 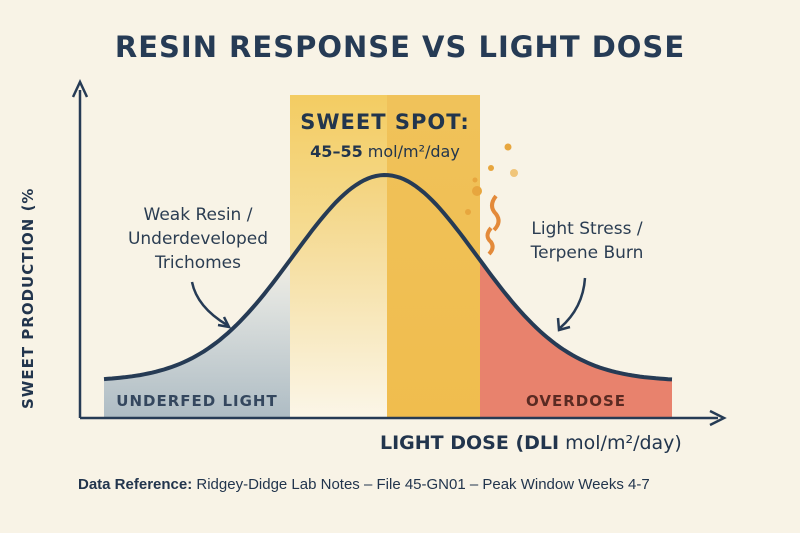 What do you see at coordinates (587, 253) in the screenshot?
I see `annotation-line: Terpene Burn` at bounding box center [587, 253].